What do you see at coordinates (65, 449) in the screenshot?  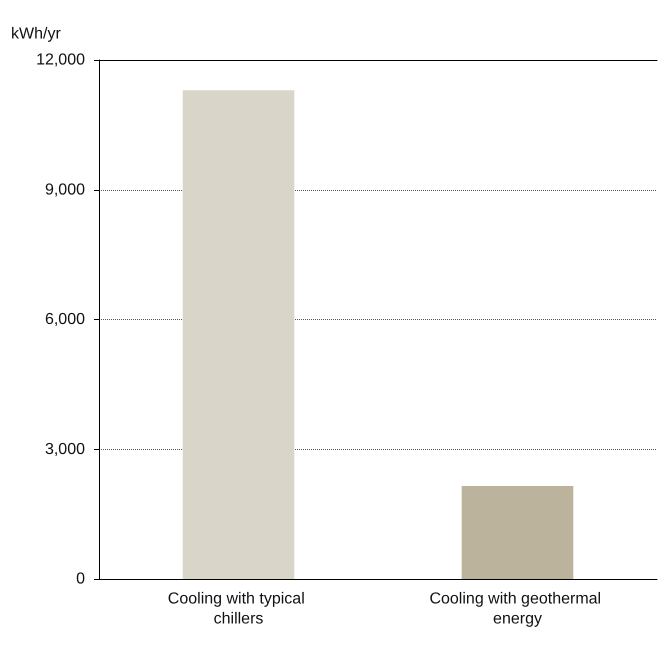 I see `y-tick-label: 3,000` at bounding box center [65, 449].